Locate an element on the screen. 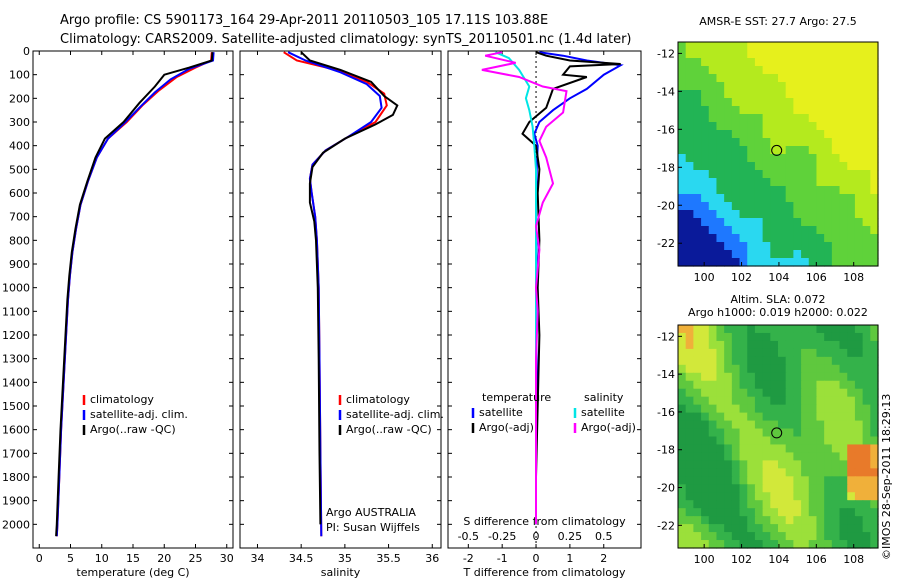  sst-map-frame is located at coordinates (778, 154).